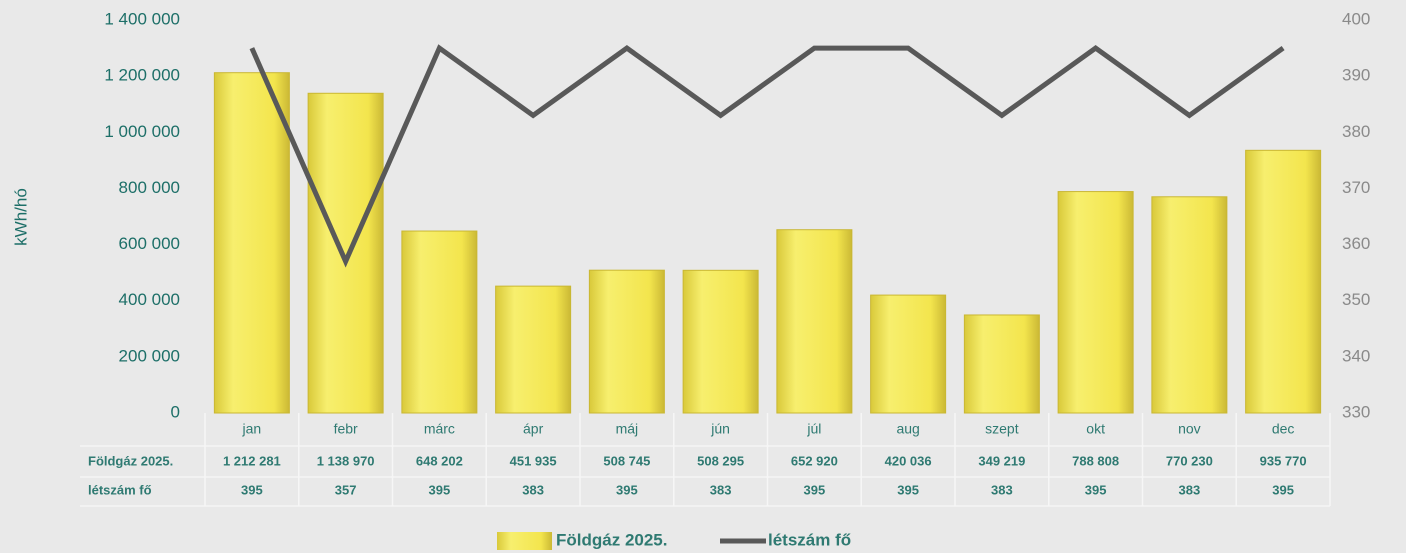 The height and width of the screenshot is (553, 1406). What do you see at coordinates (1356, 75) in the screenshot?
I see `y2-tick-label: 390` at bounding box center [1356, 75].